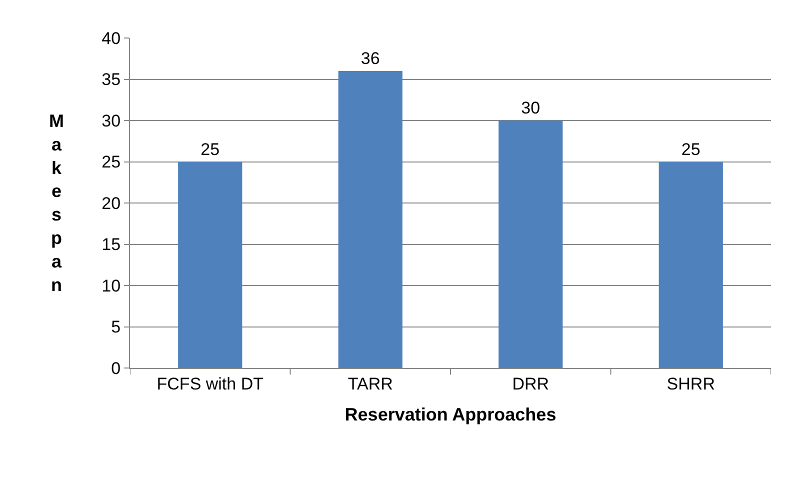 This screenshot has width=811, height=486. What do you see at coordinates (111, 244) in the screenshot?
I see `y-tick-label: 15` at bounding box center [111, 244].